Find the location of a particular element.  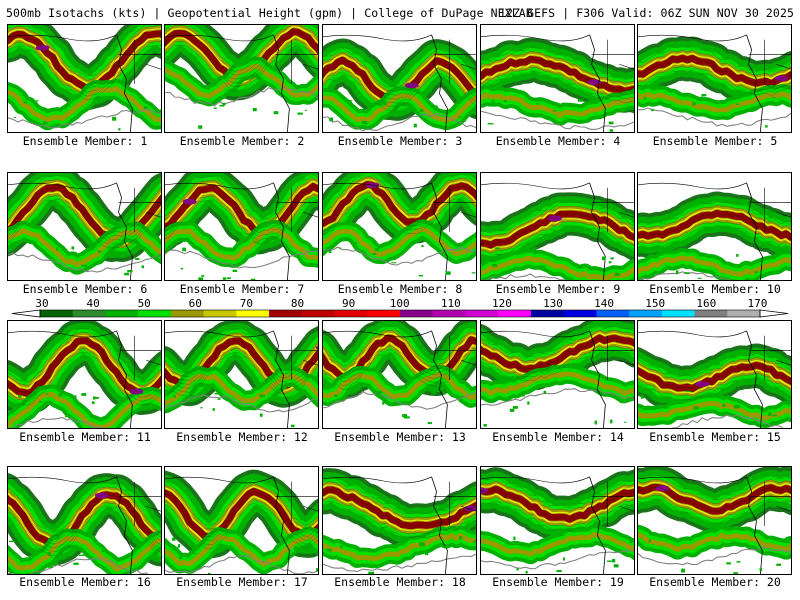

colorbar-tick-label: 120 is located at coordinates (502, 303).